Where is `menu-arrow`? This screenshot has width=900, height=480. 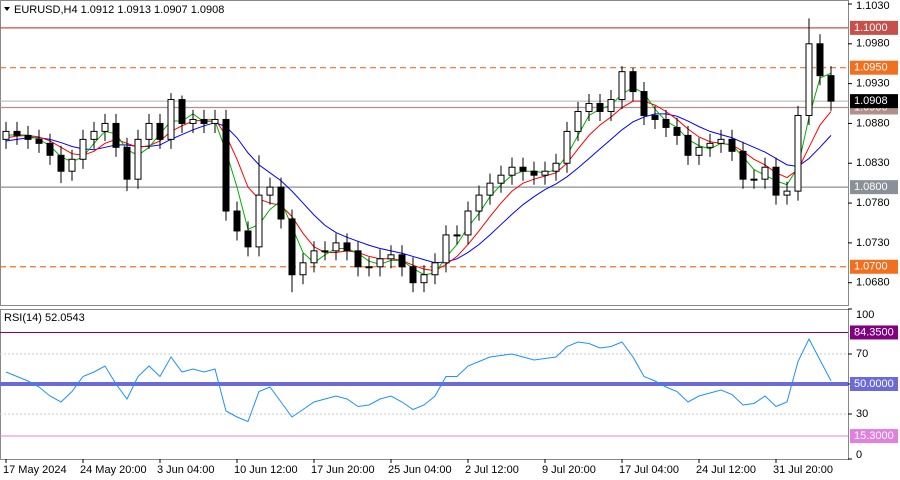
menu-arrow is located at coordinates (7, 9).